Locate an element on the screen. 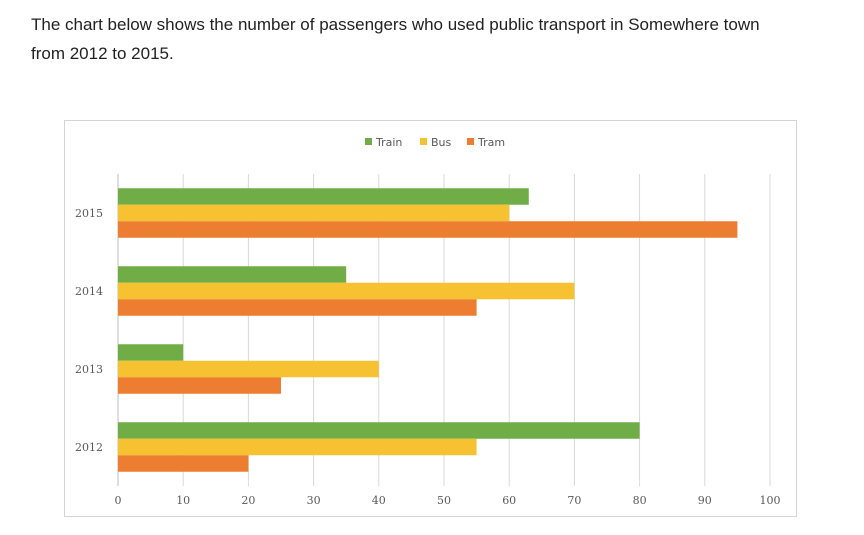 This screenshot has height=535, width=864. x-tick-label-40: 40 is located at coordinates (379, 500).